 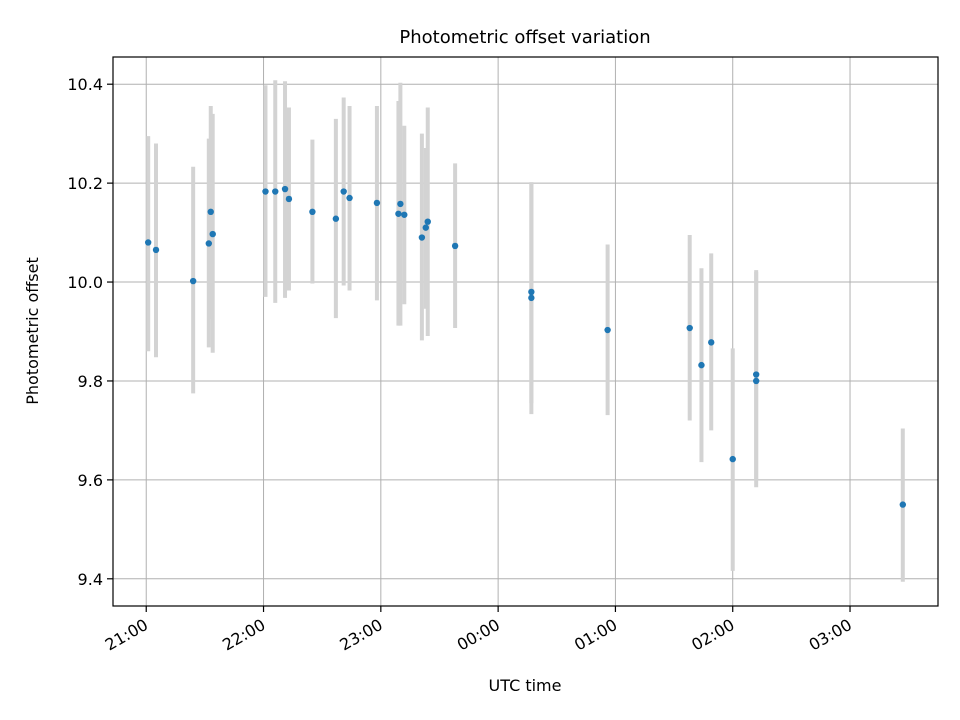 I want to click on y-axis-label: Photometric offset, so click(x=32, y=331).